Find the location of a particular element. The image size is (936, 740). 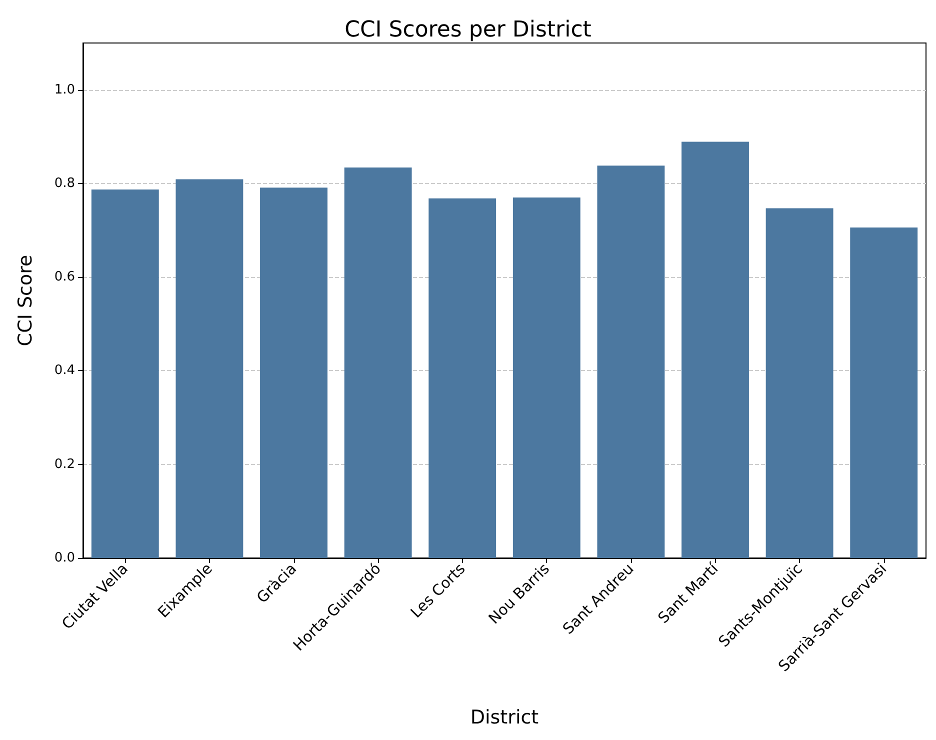

y-tick-label: 0.6 is located at coordinates (64, 277).